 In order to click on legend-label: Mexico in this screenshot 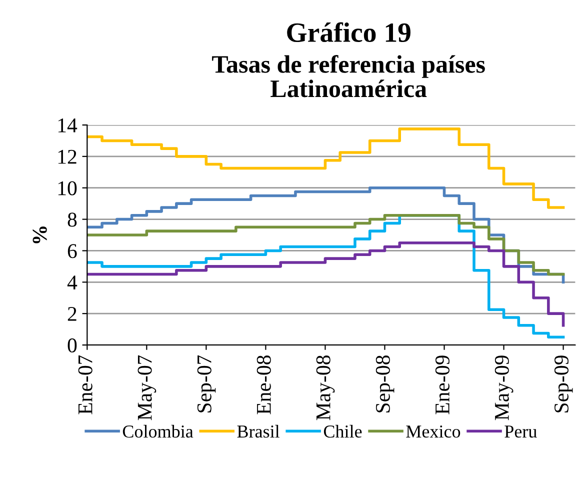, I will do `click(433, 432)`.